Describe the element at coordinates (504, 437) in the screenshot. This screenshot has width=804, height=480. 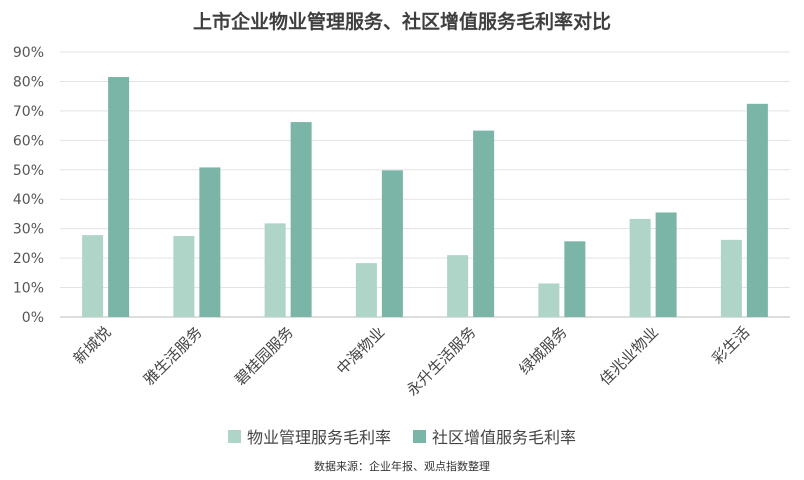
I see `legend-label-value-added: 社区增值服务毛利率` at that location.